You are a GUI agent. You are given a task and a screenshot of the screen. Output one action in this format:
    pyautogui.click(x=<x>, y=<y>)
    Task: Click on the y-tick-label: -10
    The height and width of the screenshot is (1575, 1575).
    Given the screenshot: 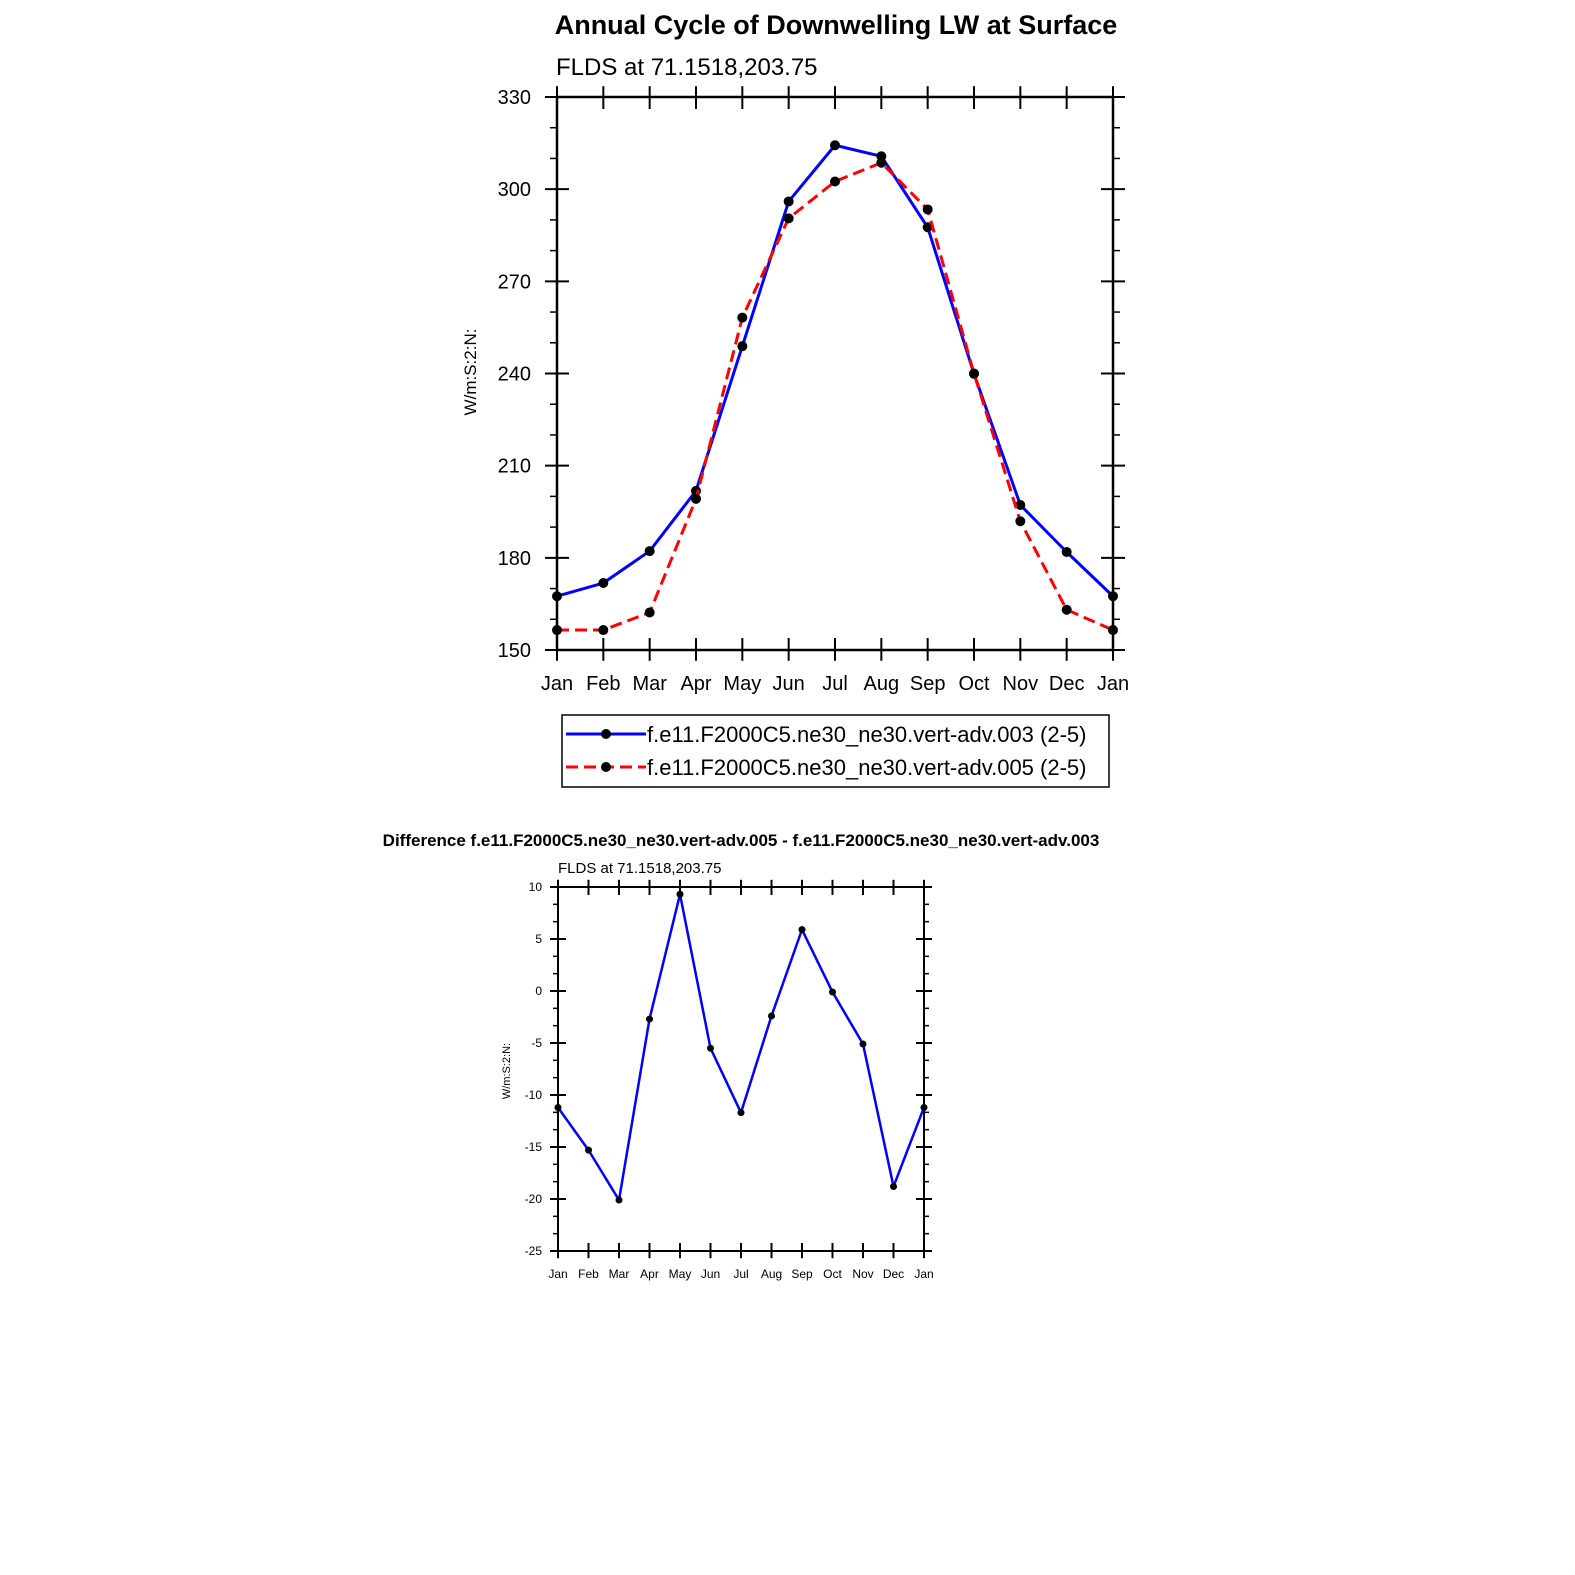 What is the action you would take?
    pyautogui.click(x=534, y=1095)
    